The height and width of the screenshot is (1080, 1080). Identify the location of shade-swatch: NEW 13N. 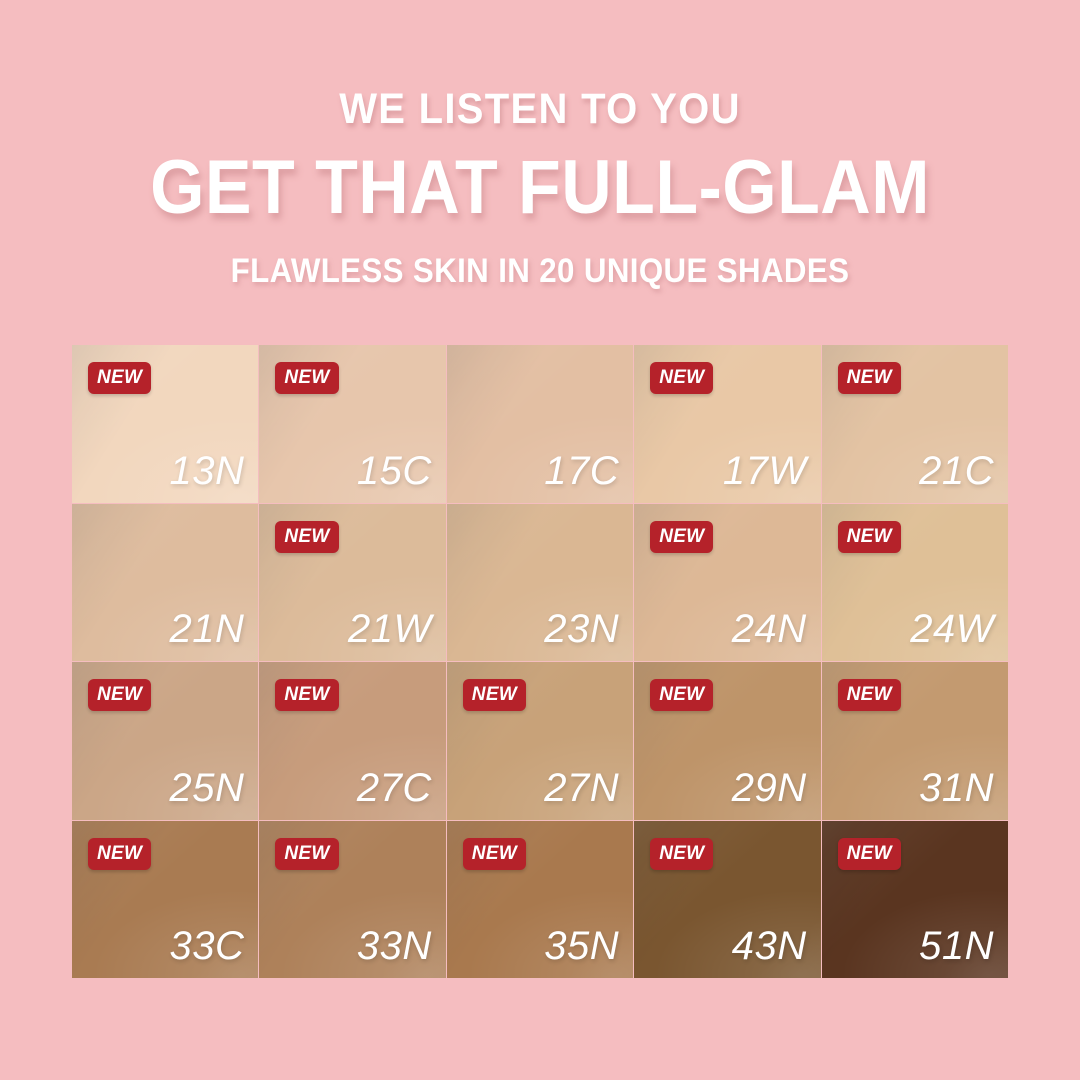
(165, 424).